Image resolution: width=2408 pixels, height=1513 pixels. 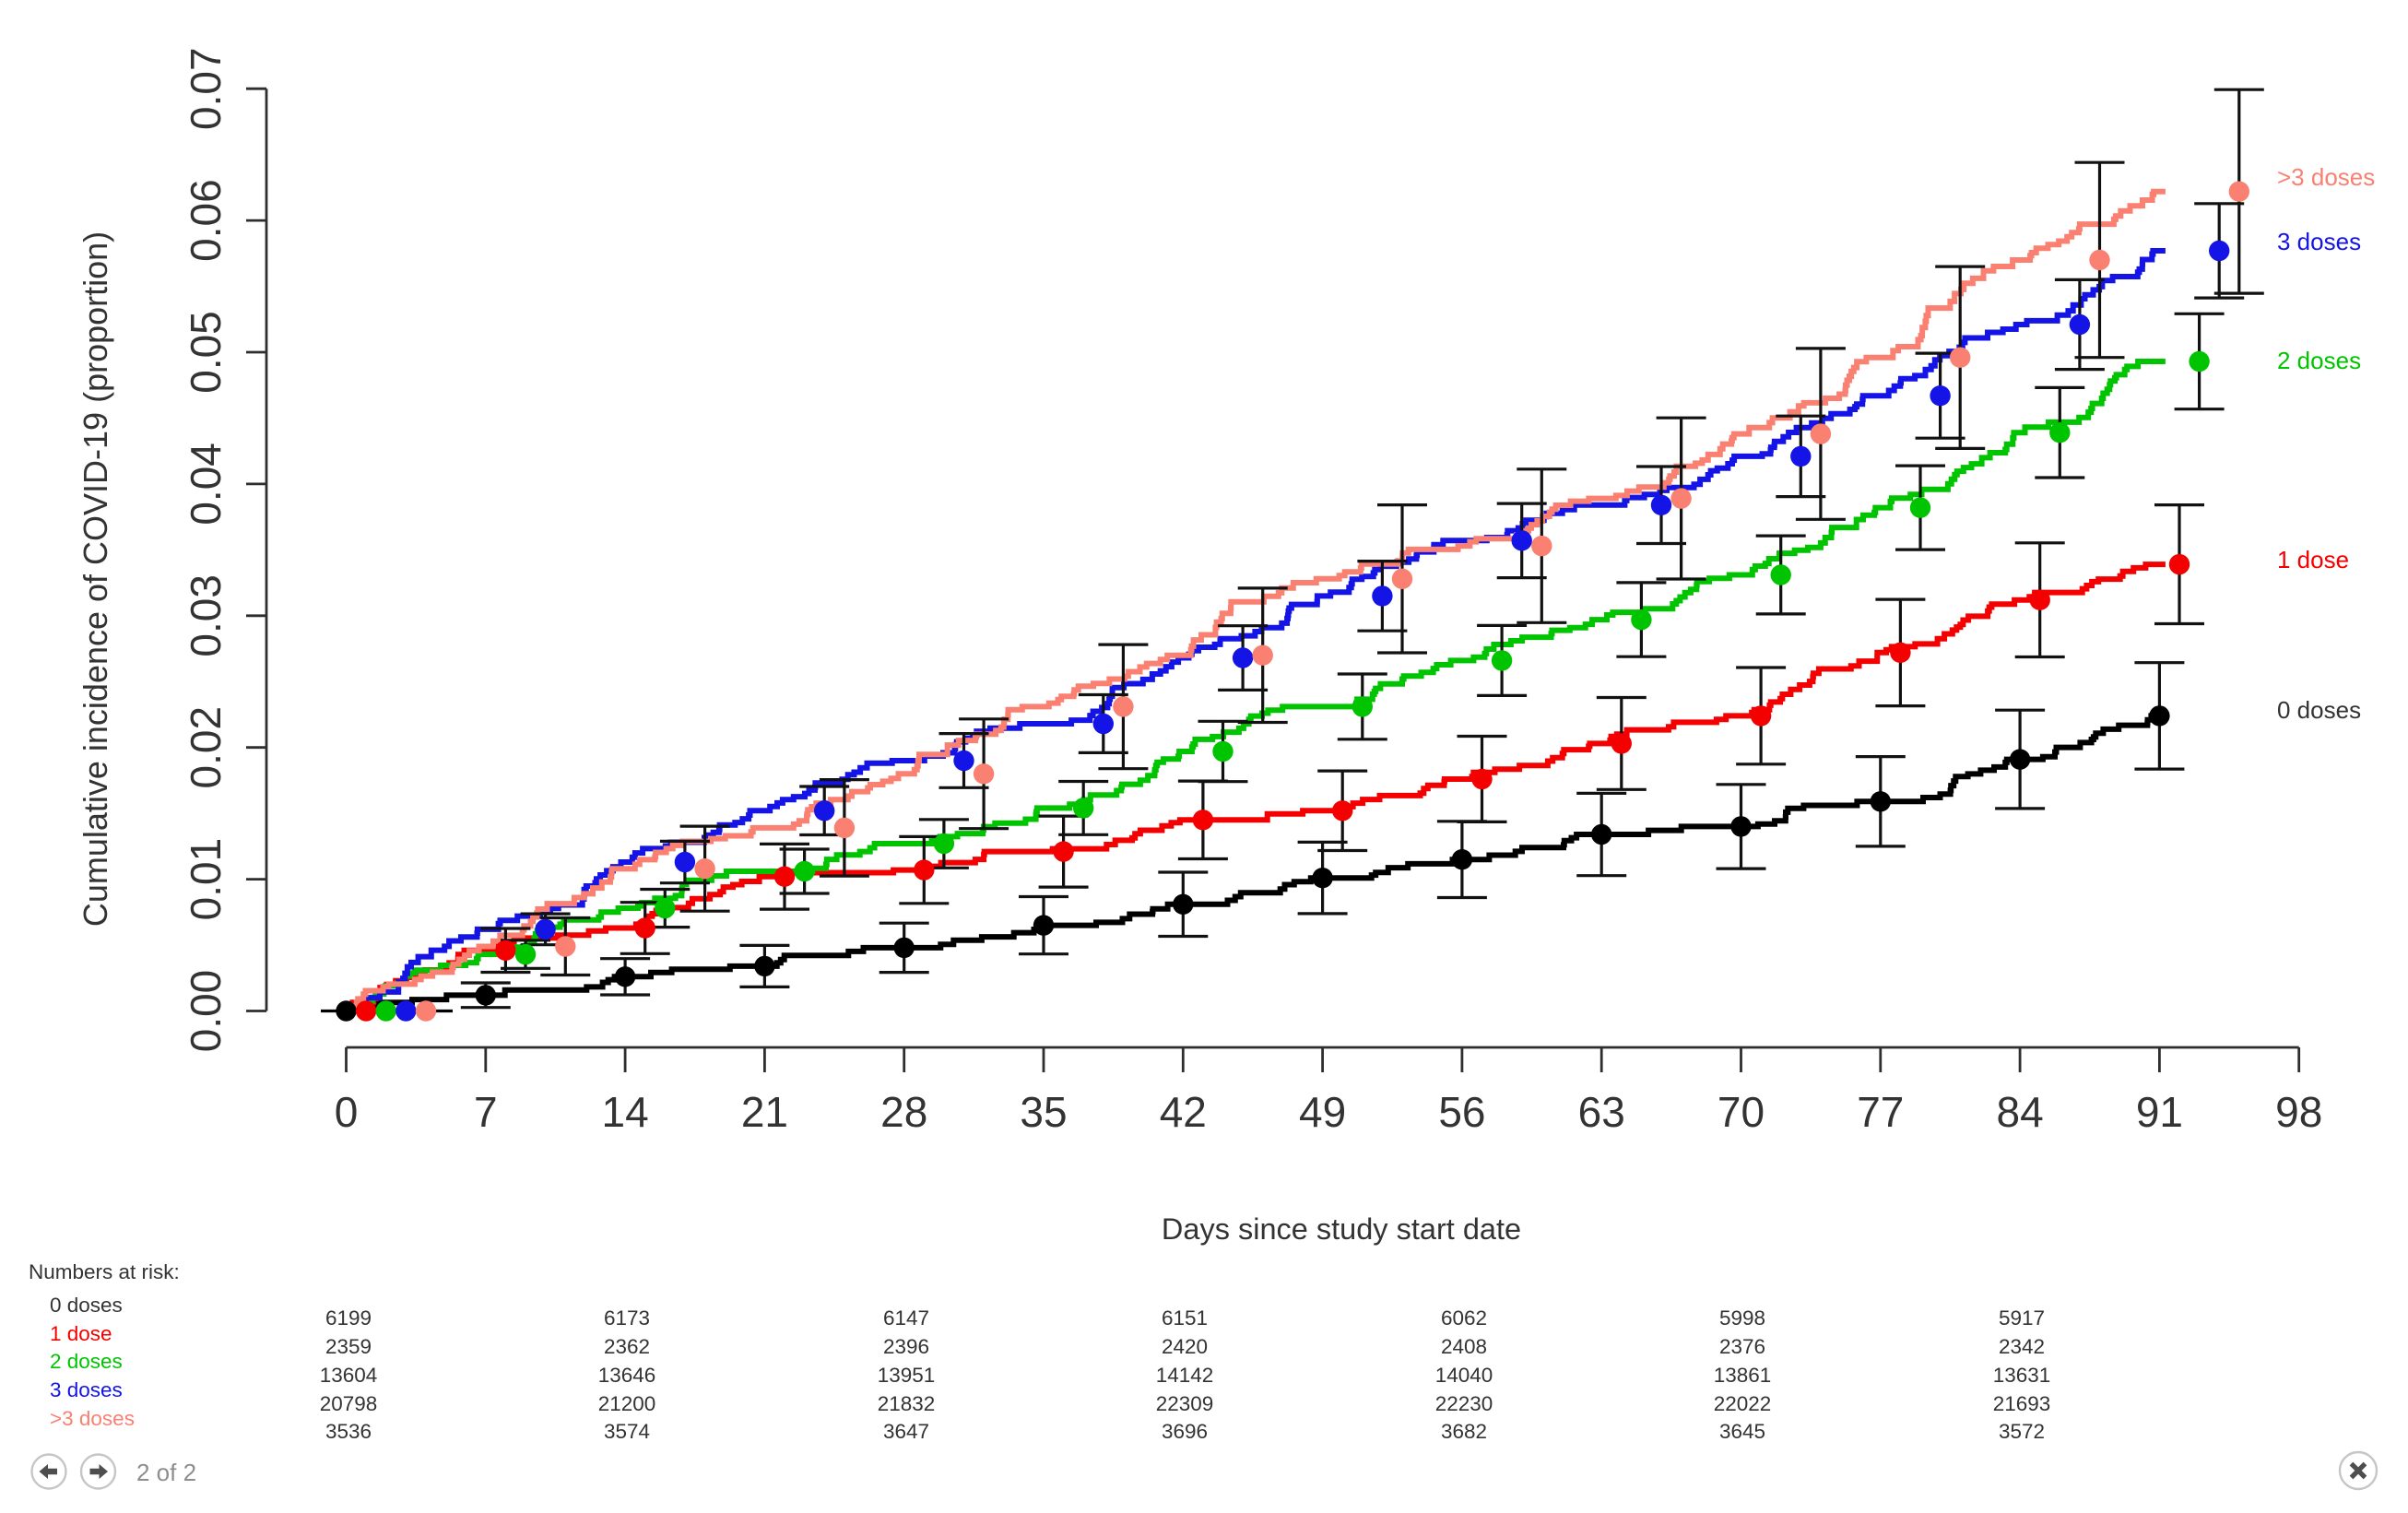 What do you see at coordinates (349, 1403) in the screenshot?
I see `svg-text: 20798` at bounding box center [349, 1403].